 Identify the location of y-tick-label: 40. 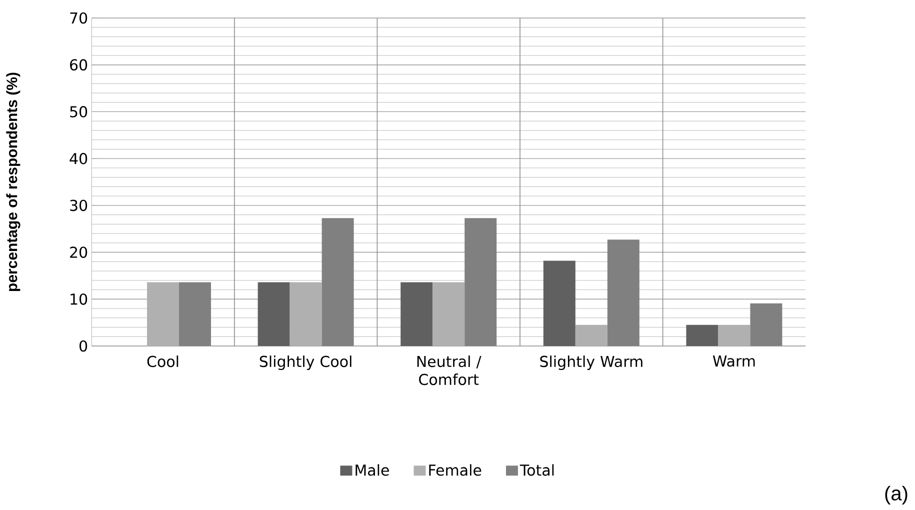
(79, 158).